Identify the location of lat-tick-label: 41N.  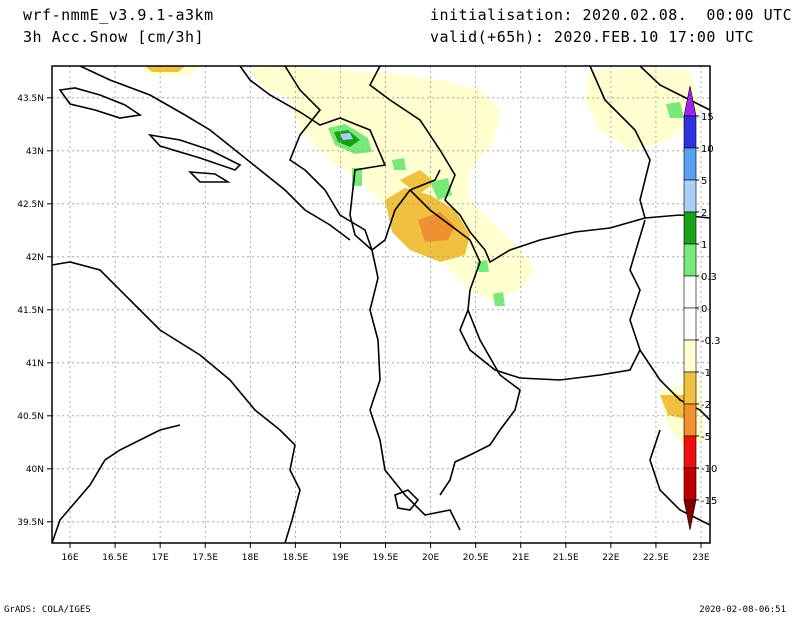
(35, 364).